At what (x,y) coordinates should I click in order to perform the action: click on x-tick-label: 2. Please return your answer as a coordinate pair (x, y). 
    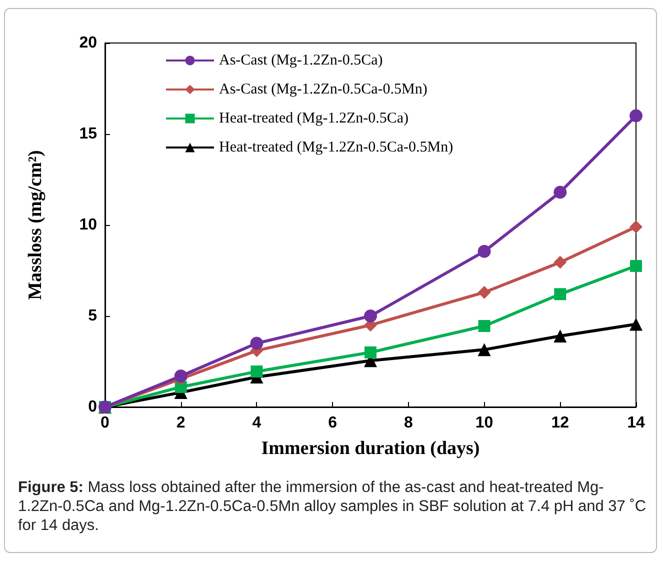
    Looking at the image, I should click on (181, 423).